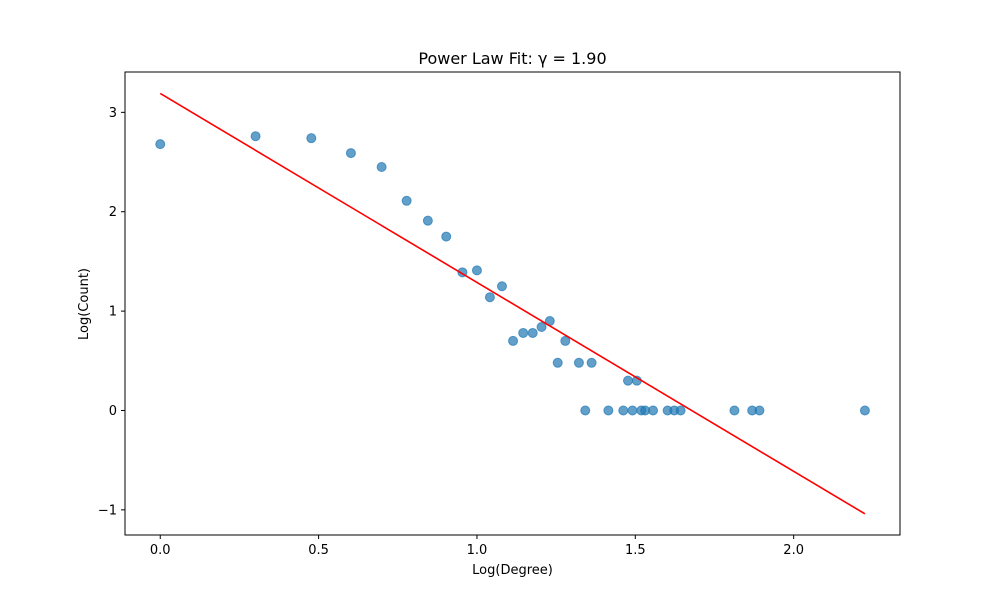 This screenshot has height=600, width=1000. Describe the element at coordinates (113, 212) in the screenshot. I see `y-tick-label: 2` at that location.